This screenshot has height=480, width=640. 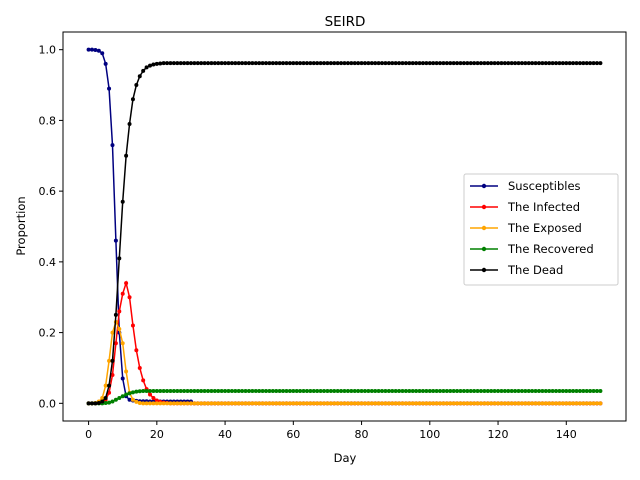 What do you see at coordinates (157, 434) in the screenshot?
I see `x-tick-label: 20` at bounding box center [157, 434].